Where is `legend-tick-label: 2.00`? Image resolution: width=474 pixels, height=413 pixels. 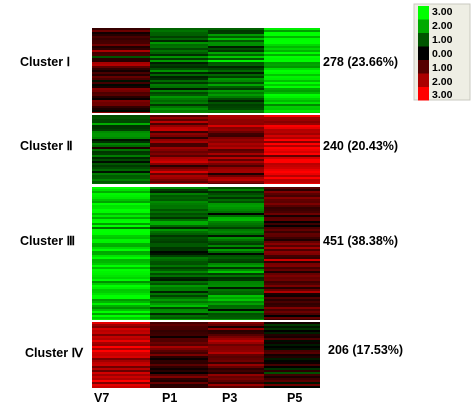
legend-tick-label: 2.00 is located at coordinates (442, 82).